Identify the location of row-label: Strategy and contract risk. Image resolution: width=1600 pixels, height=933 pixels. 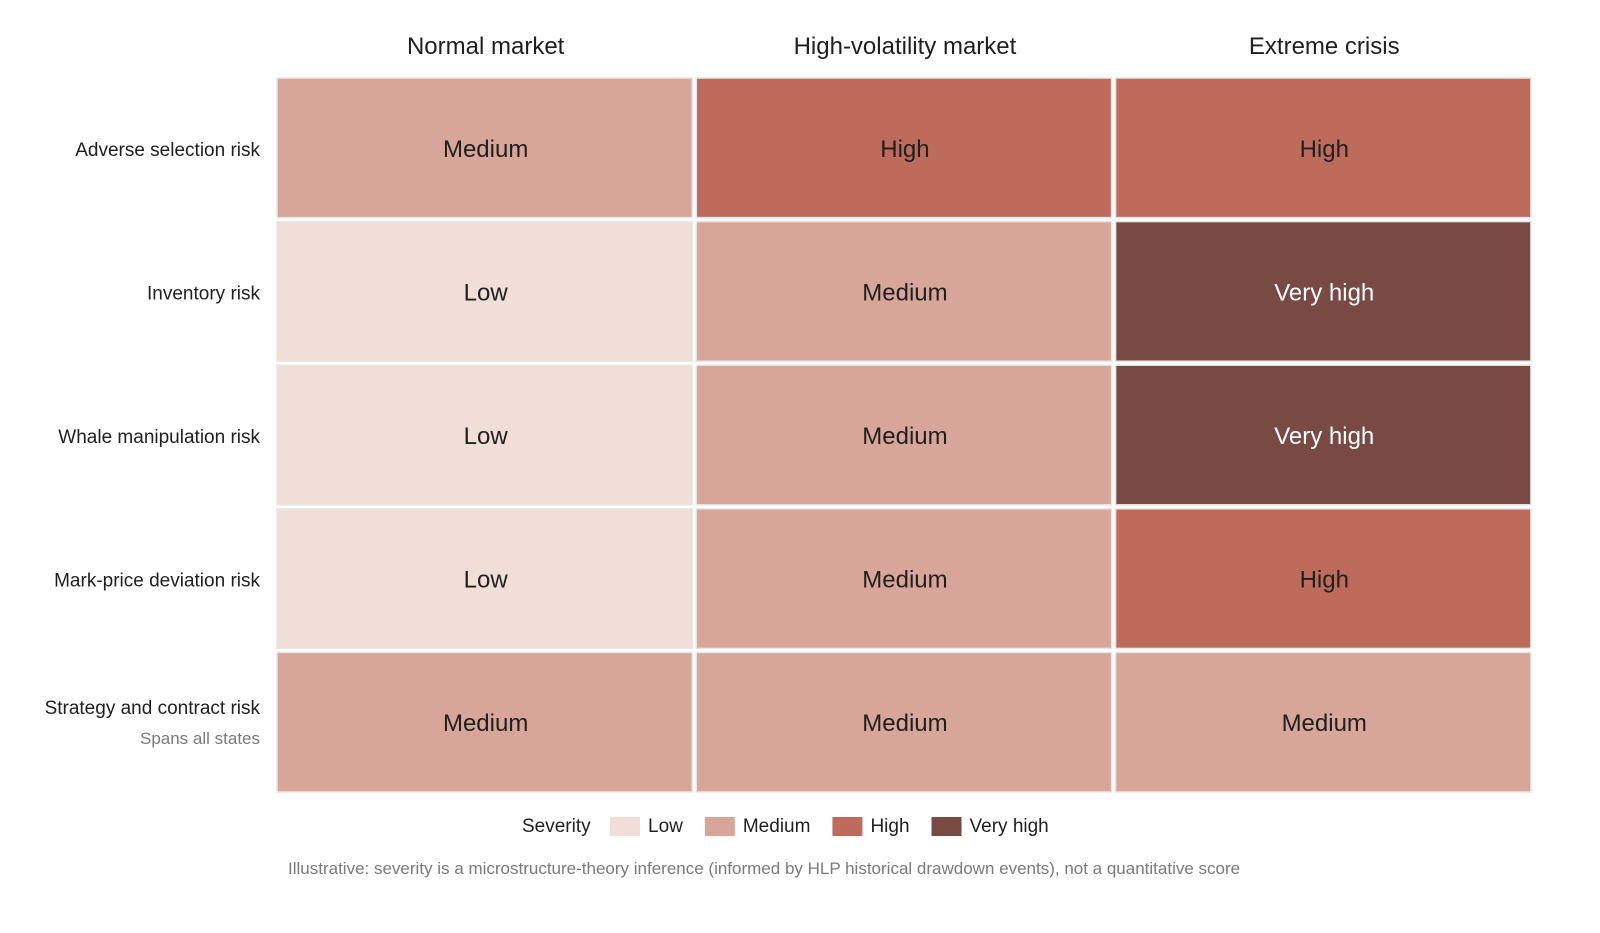
(153, 708).